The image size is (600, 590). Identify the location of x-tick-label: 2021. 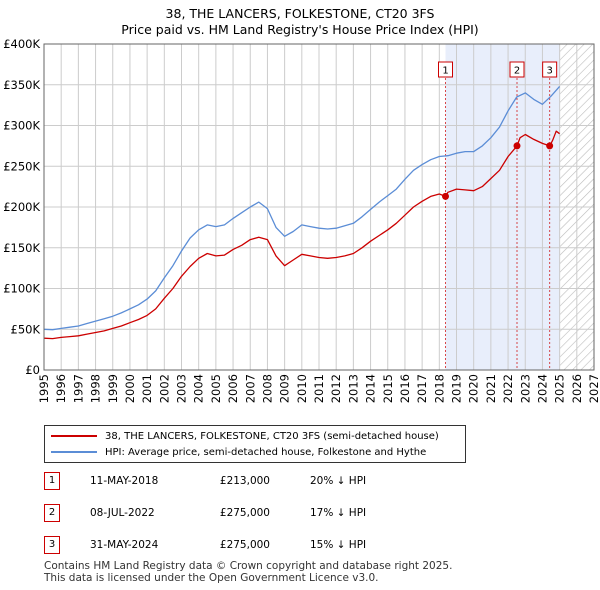
(491, 388).